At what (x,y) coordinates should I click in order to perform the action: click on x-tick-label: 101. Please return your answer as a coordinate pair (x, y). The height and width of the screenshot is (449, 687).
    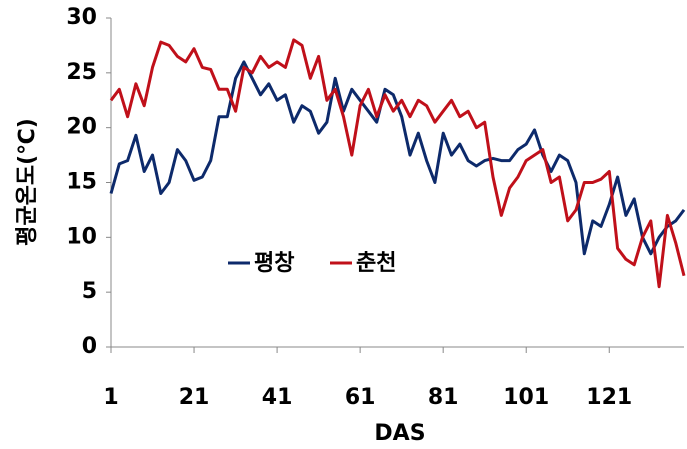
    Looking at the image, I should click on (526, 397).